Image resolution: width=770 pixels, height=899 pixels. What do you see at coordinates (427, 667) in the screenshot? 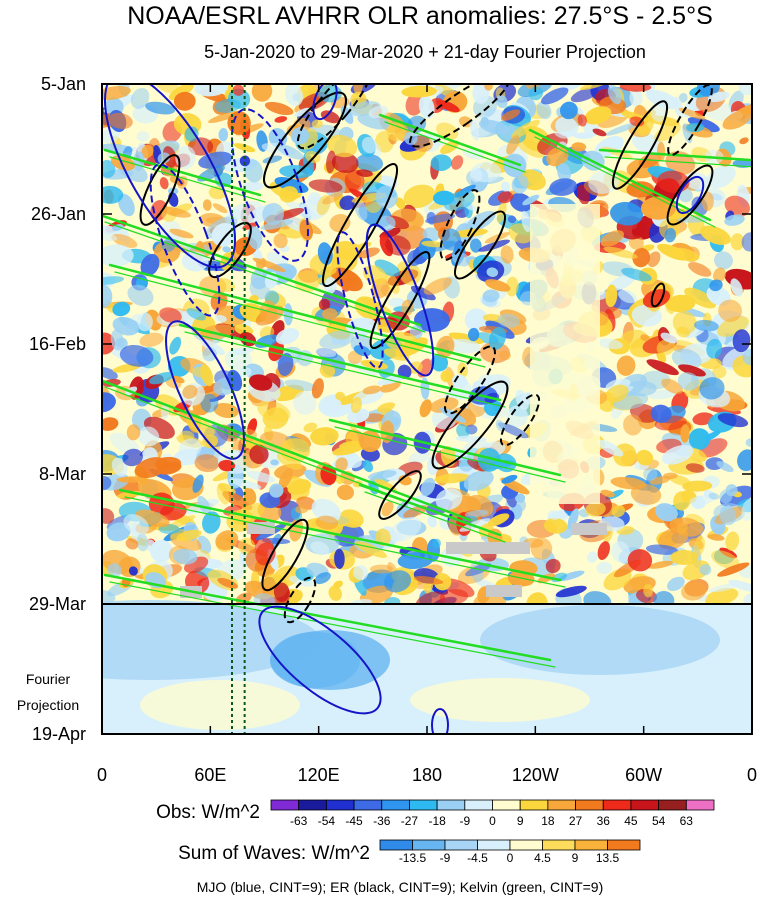
I see `projection-field` at bounding box center [427, 667].